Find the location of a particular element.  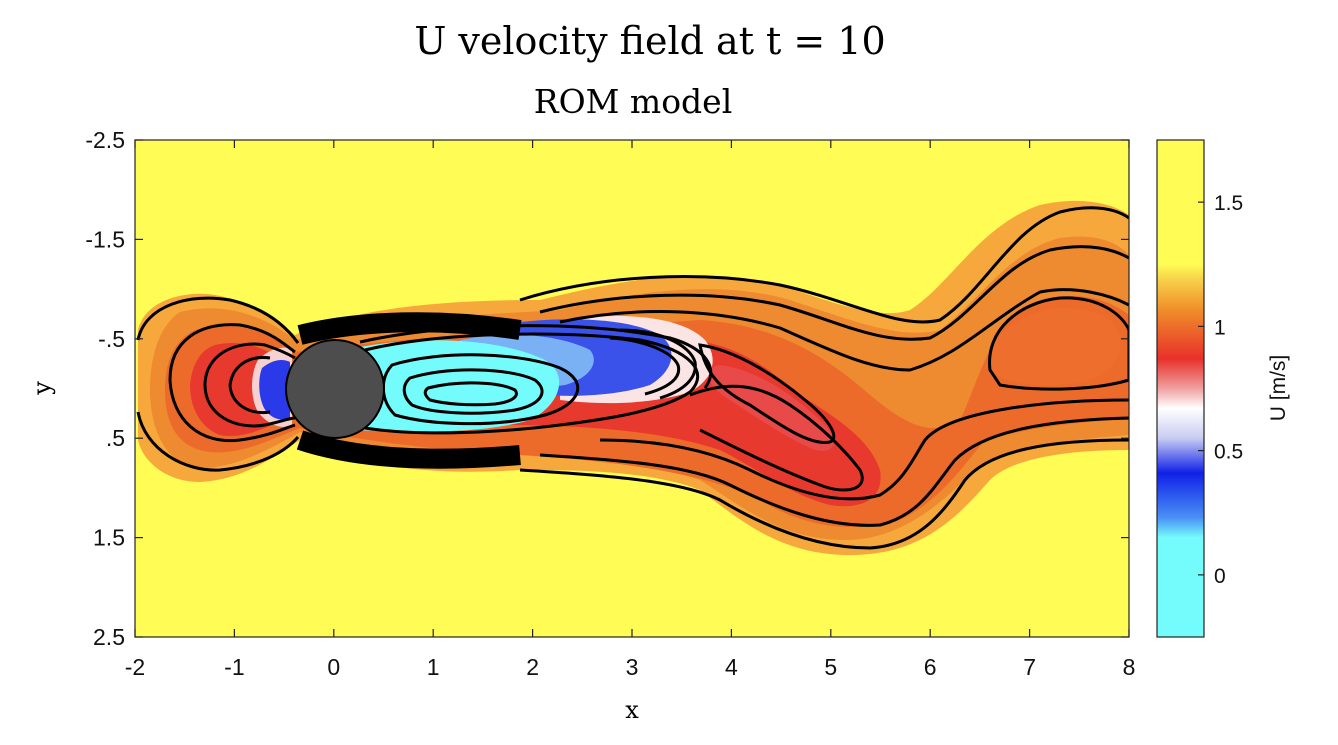

x-tick-label: 3 is located at coordinates (632, 667).